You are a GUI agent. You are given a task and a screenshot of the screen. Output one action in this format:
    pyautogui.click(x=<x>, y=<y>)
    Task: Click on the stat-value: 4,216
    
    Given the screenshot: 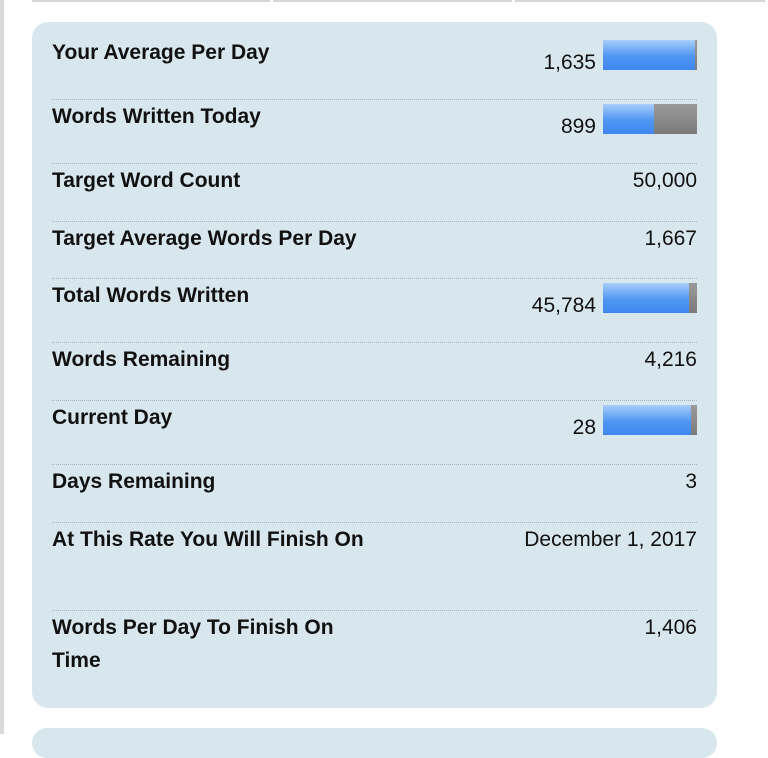 What is the action you would take?
    pyautogui.click(x=670, y=359)
    